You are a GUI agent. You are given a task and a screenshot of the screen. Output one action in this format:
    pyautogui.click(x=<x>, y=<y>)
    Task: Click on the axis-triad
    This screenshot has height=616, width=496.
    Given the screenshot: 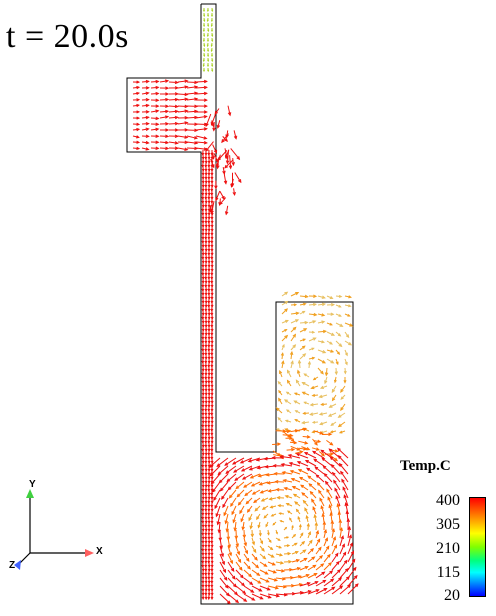 What is the action you would take?
    pyautogui.click(x=54, y=529)
    